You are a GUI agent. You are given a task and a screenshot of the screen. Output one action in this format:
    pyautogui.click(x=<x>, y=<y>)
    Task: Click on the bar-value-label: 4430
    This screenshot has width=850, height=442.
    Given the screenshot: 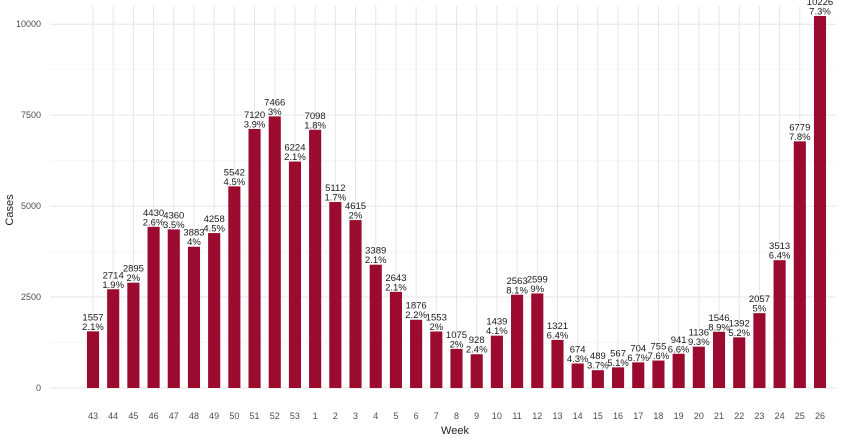 What is the action you would take?
    pyautogui.click(x=153, y=213)
    